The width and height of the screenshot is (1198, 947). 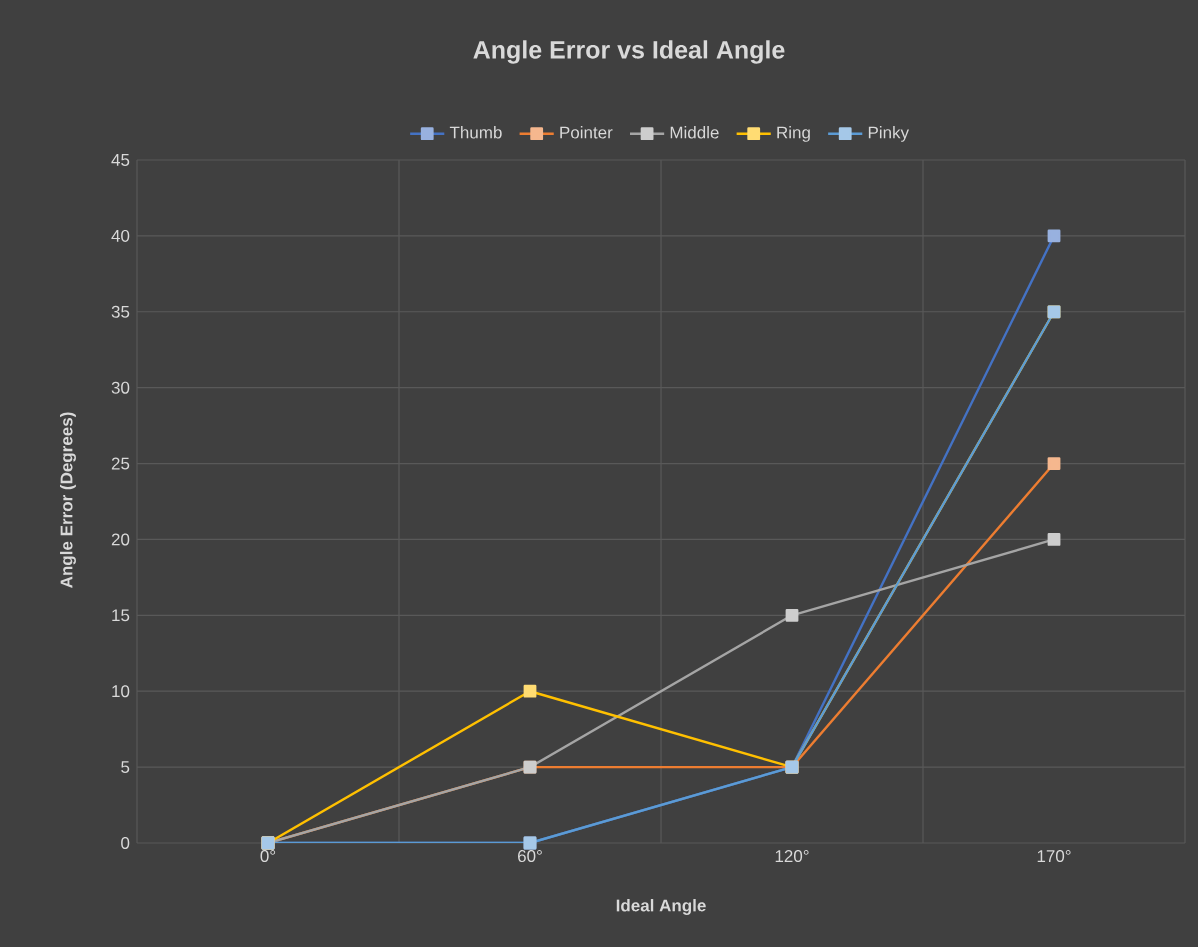 What do you see at coordinates (120, 311) in the screenshot?
I see `y-tick-label: 35` at bounding box center [120, 311].